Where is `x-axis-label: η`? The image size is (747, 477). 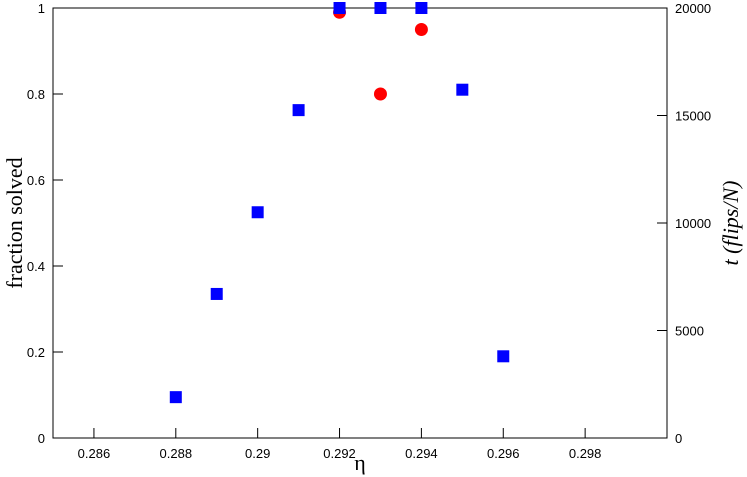
x-axis-label: η is located at coordinates (360, 462).